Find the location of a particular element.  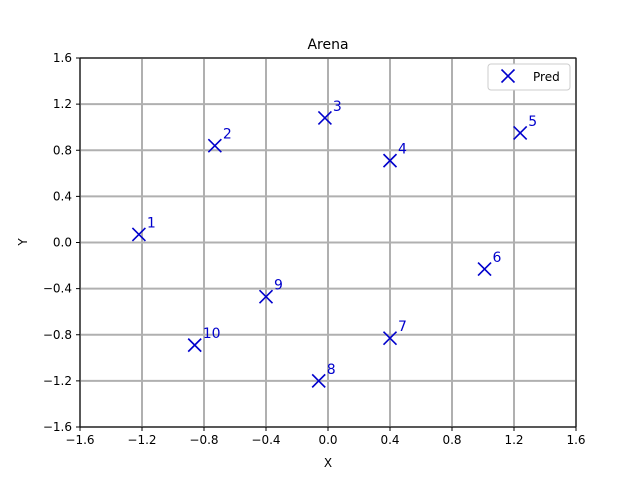

point-label-10: 10 is located at coordinates (212, 334).